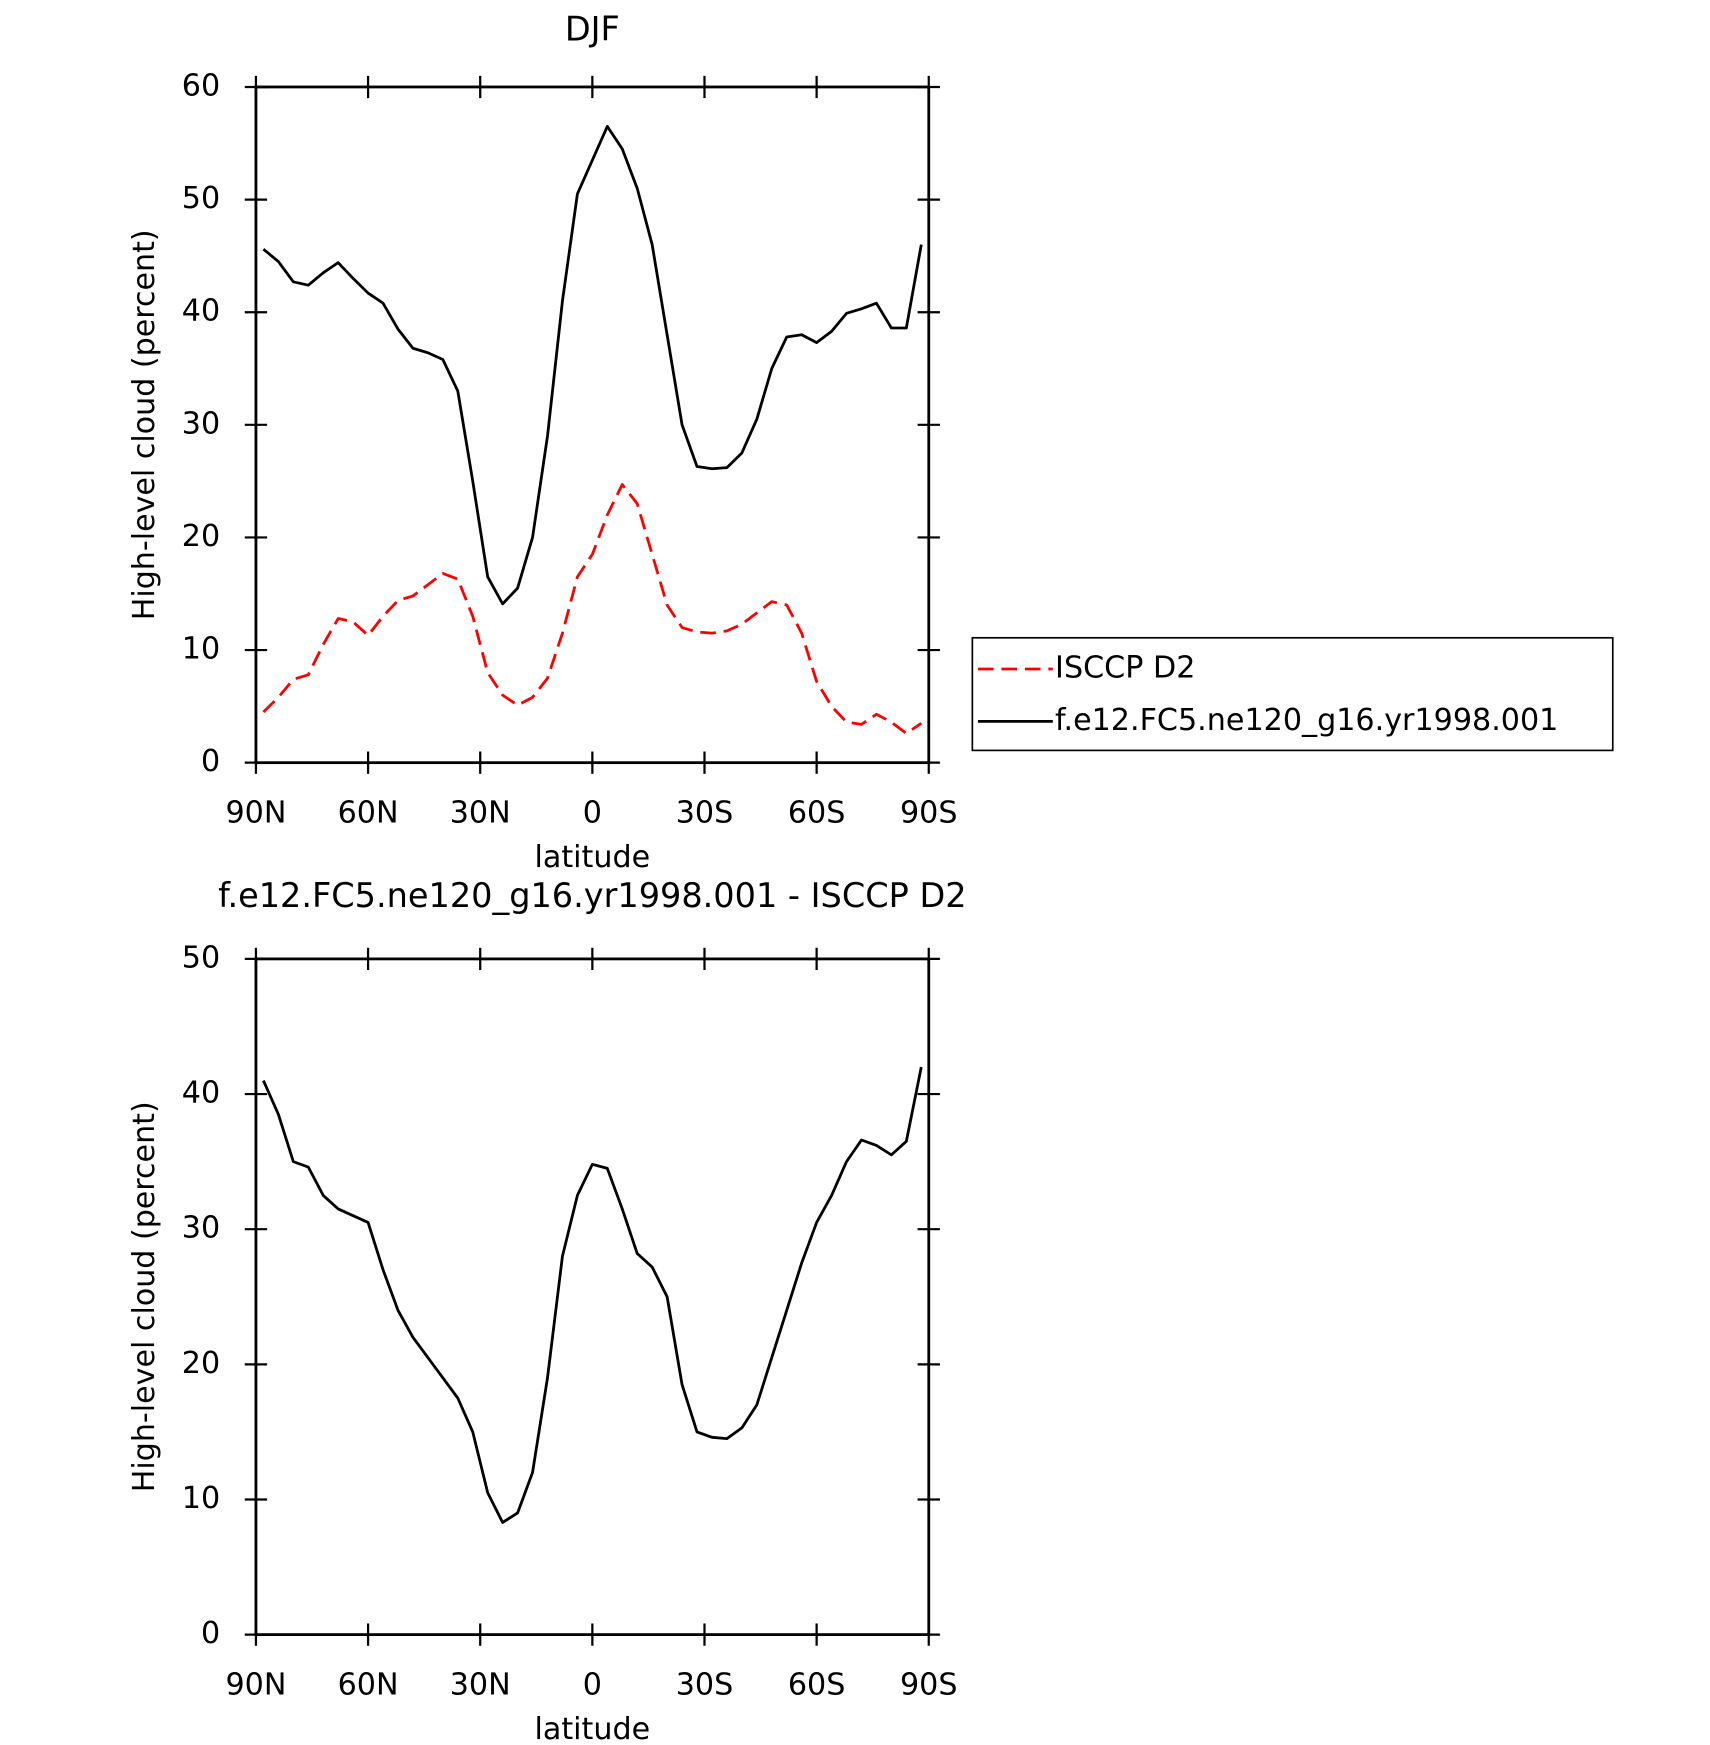  What do you see at coordinates (592, 29) in the screenshot?
I see `chart-title: DJF` at bounding box center [592, 29].